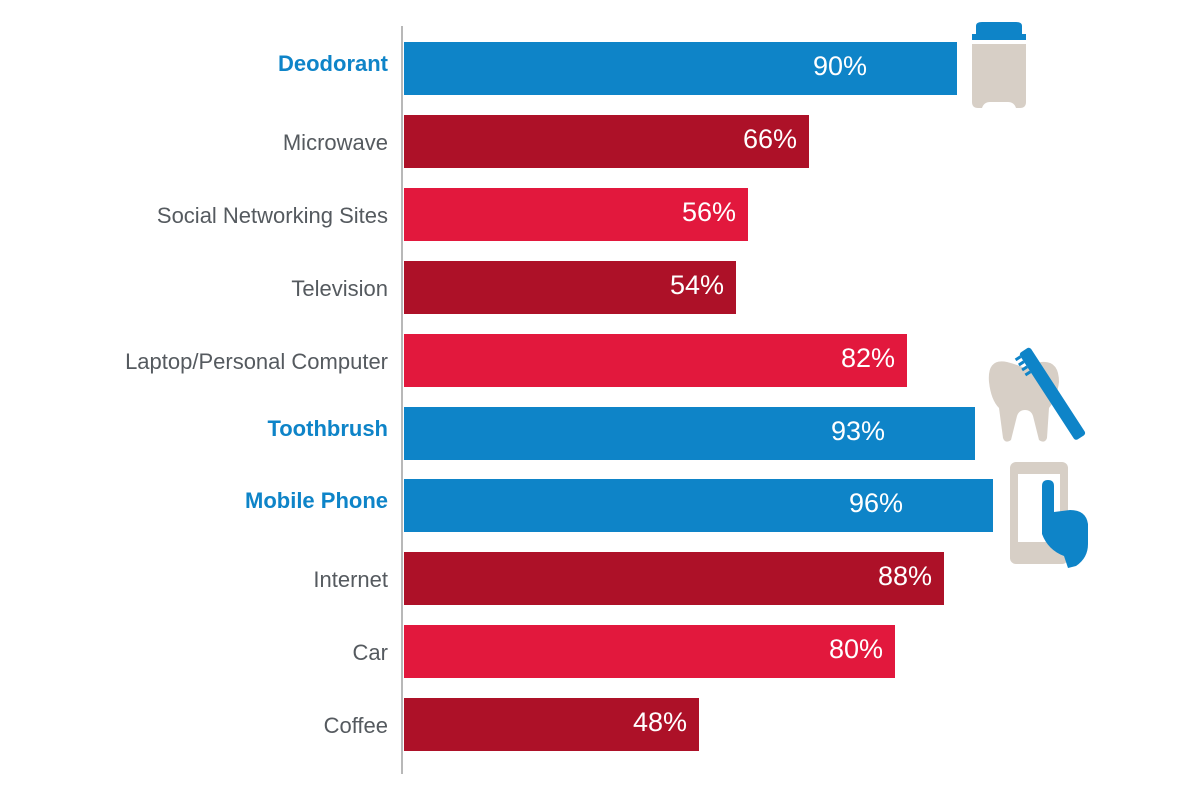 The width and height of the screenshot is (1195, 797). What do you see at coordinates (551, 724) in the screenshot?
I see `bar: 48%` at bounding box center [551, 724].